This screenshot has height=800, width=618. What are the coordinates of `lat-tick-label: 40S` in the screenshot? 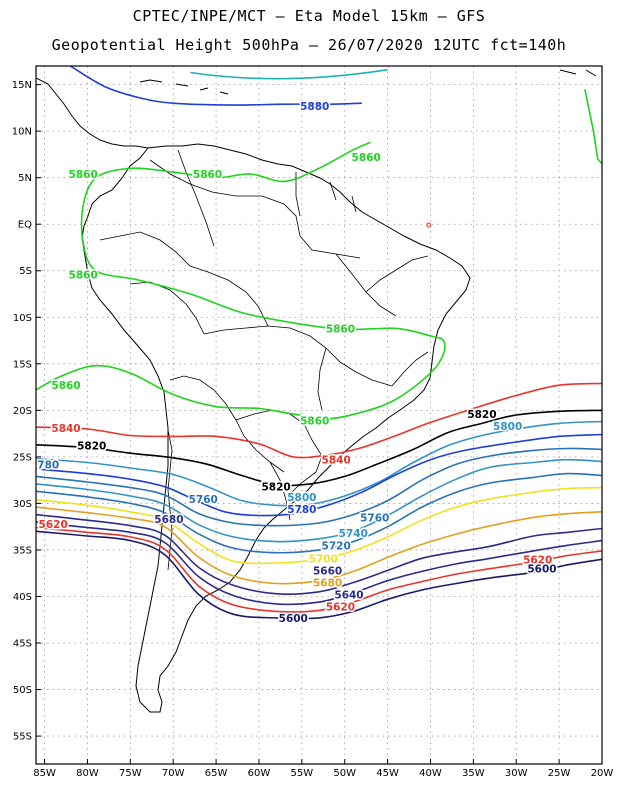 It's located at (22, 597).